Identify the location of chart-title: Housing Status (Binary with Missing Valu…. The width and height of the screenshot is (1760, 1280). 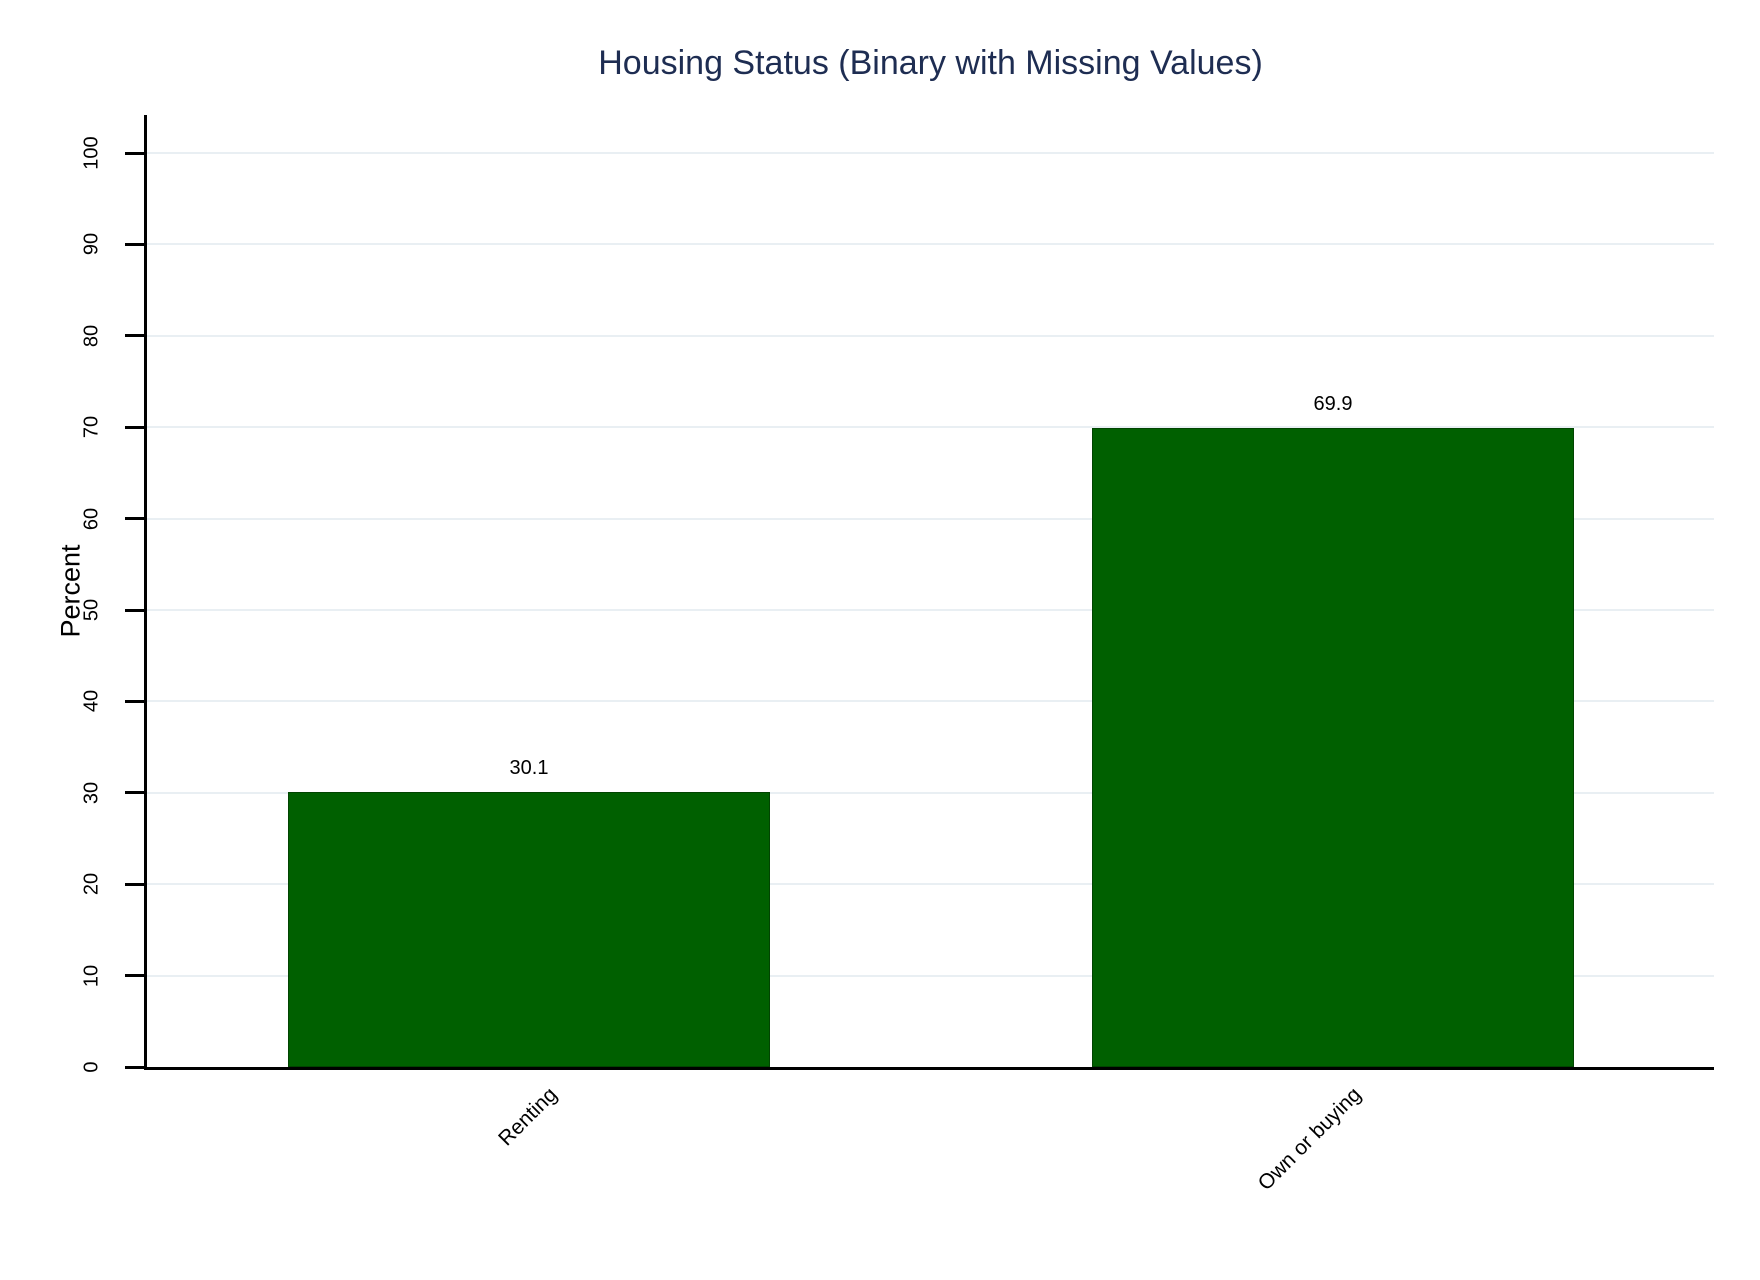
(930, 63).